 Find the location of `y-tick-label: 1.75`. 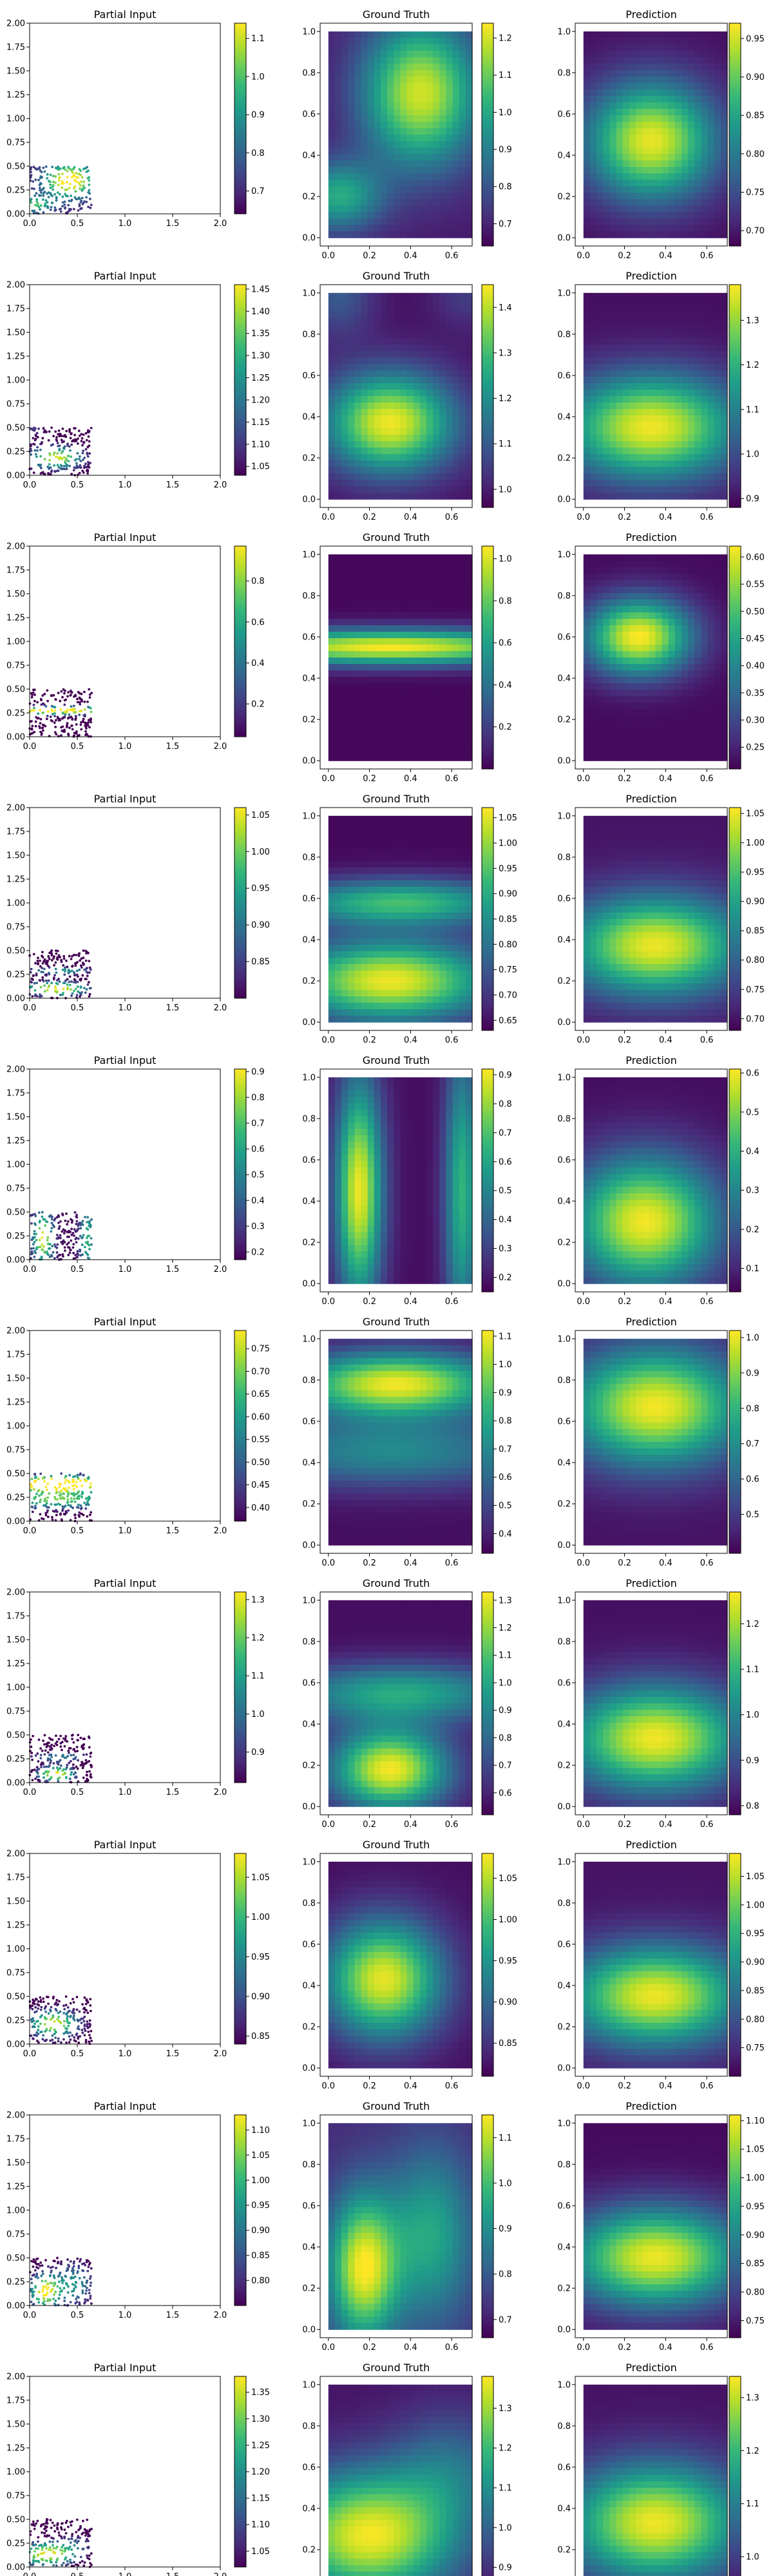

y-tick-label: 1.75 is located at coordinates (15, 571).